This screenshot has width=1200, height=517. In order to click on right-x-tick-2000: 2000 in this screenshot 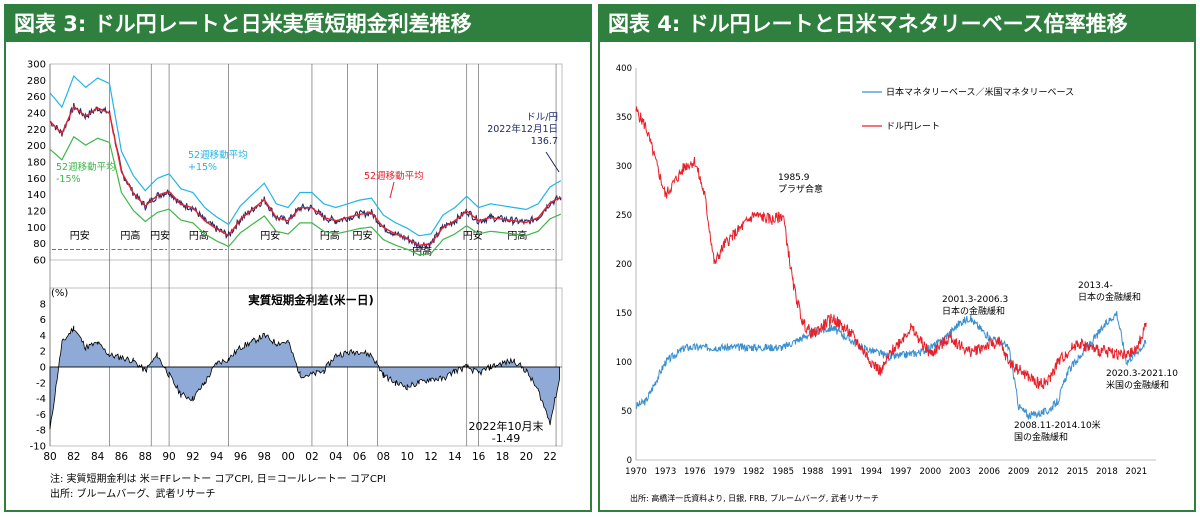, I will do `click(931, 471)`.